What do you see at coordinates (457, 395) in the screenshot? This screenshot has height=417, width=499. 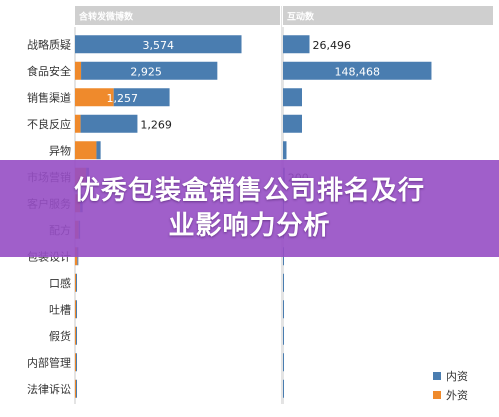 I see `legend-label: 外资` at bounding box center [457, 395].